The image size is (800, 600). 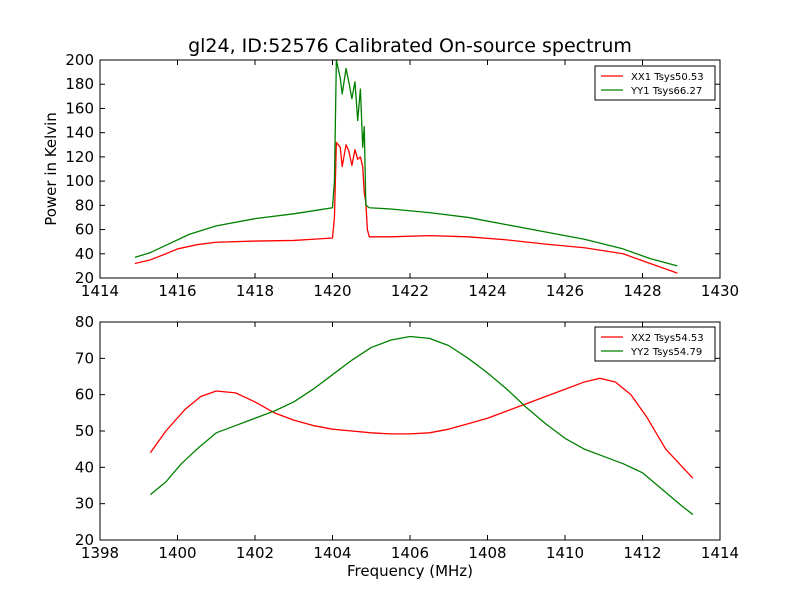 I want to click on legend-label: XX2 Tsys54.53, so click(x=667, y=338).